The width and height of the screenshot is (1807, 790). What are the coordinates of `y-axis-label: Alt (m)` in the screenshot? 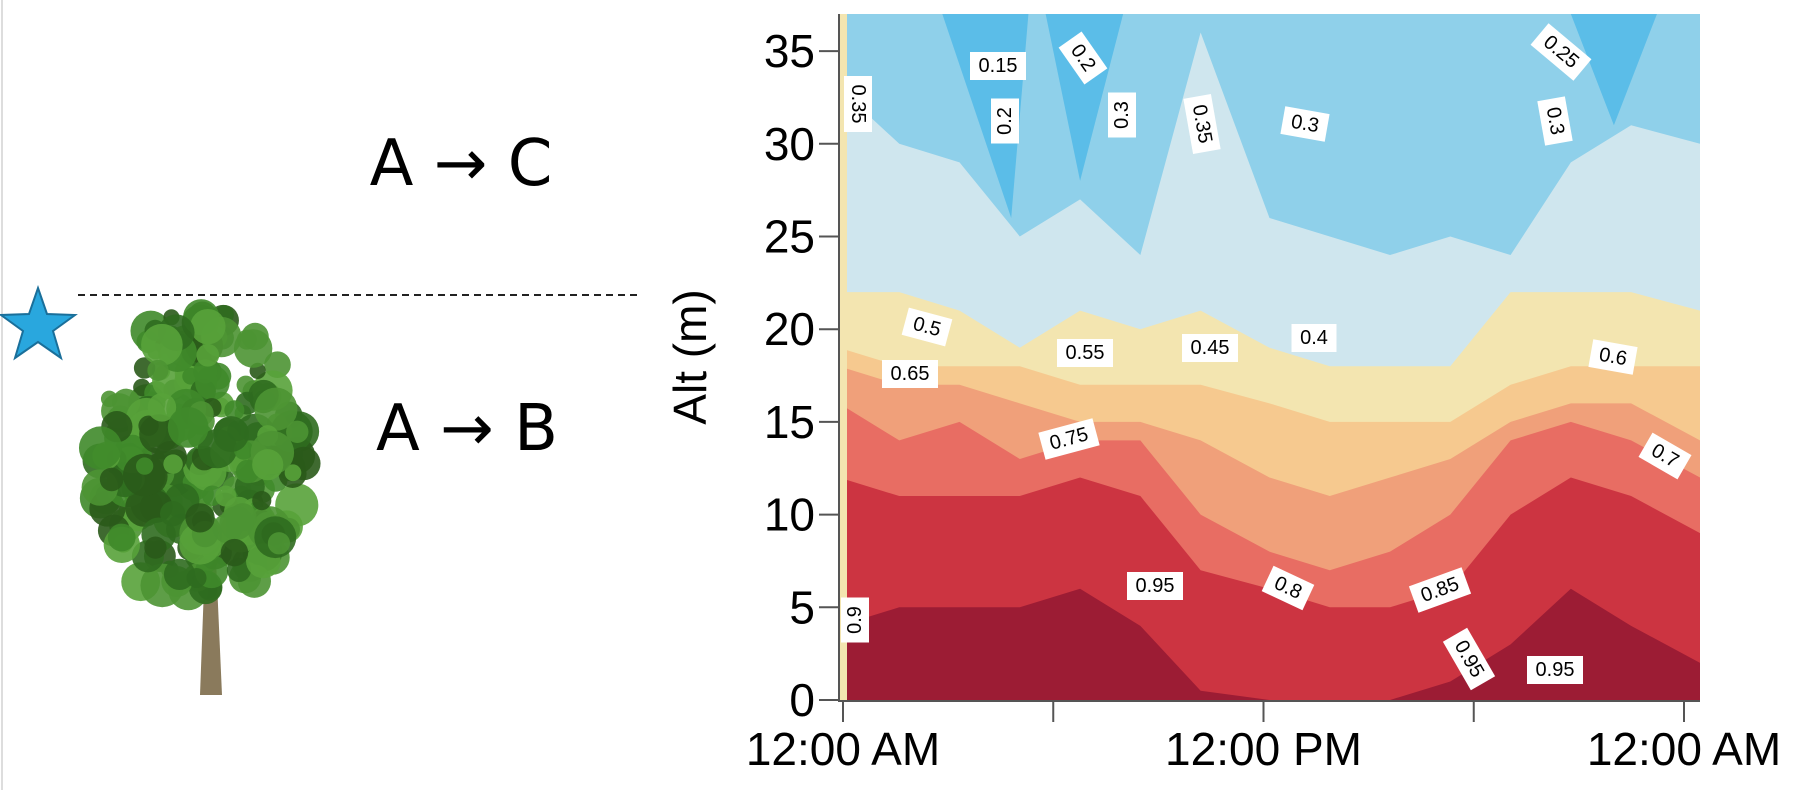 It's located at (690, 356).